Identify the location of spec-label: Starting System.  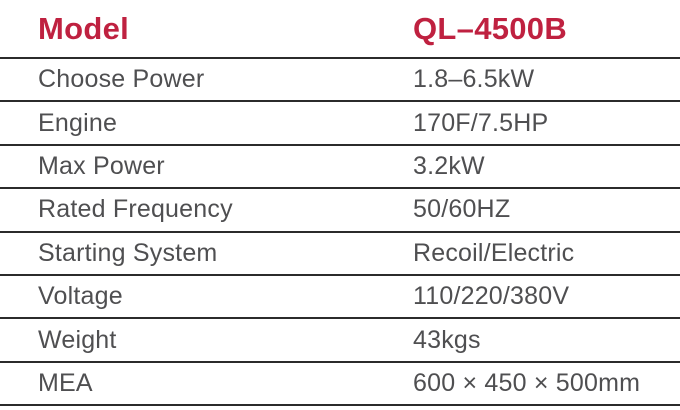
(128, 252).